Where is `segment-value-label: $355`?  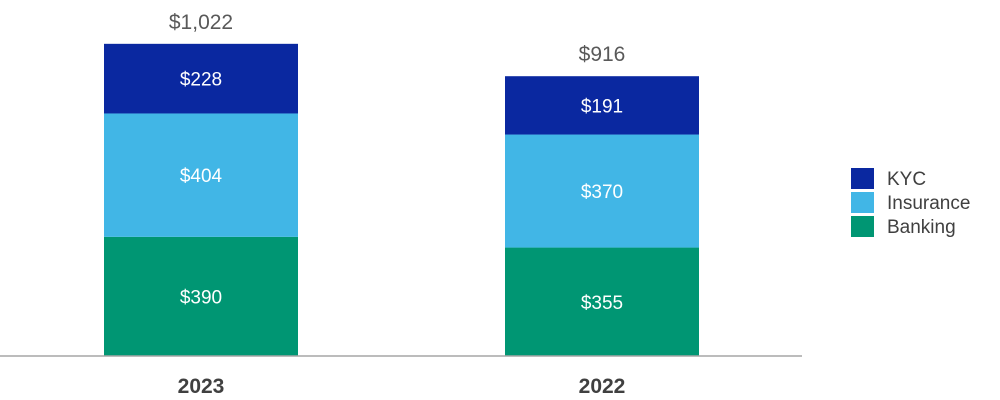 segment-value-label: $355 is located at coordinates (602, 303).